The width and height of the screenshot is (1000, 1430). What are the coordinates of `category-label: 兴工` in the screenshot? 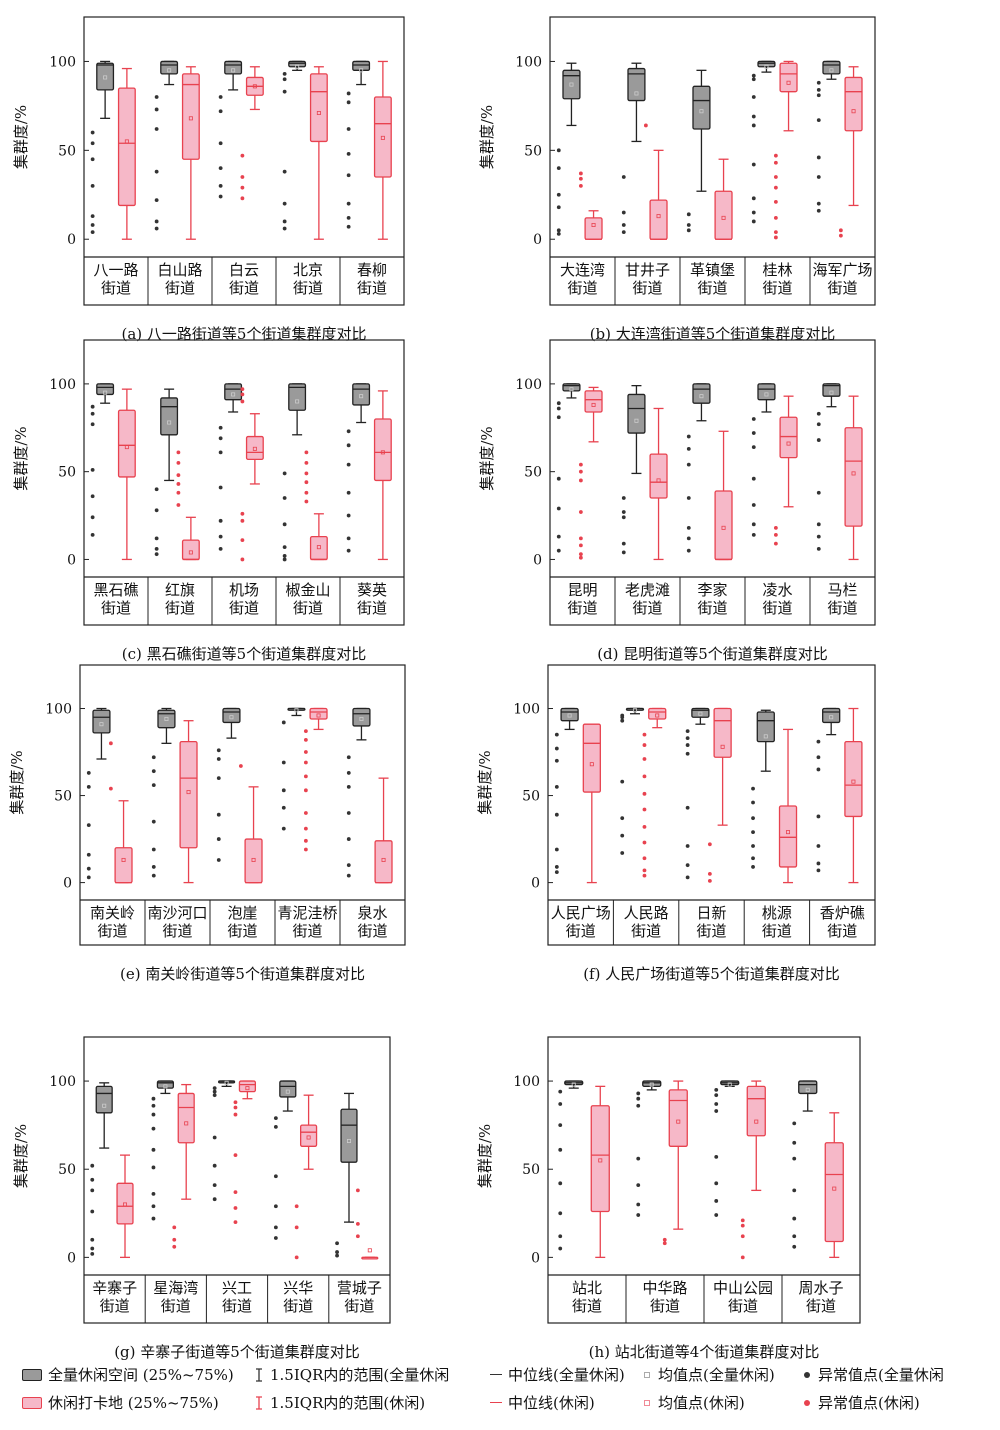 It's located at (237, 1288).